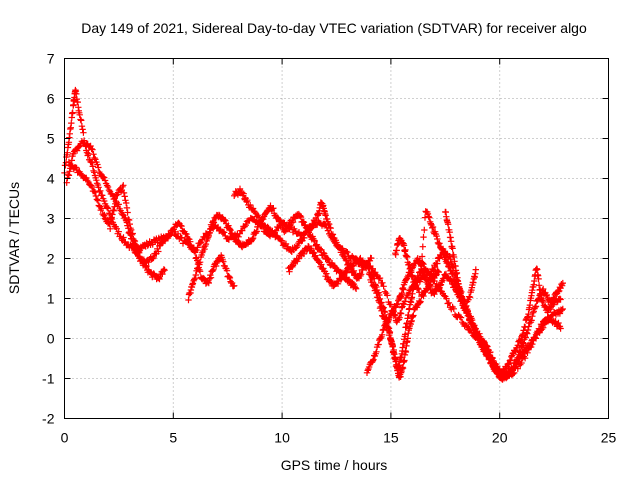 The height and width of the screenshot is (480, 640). What do you see at coordinates (51, 299) in the screenshot?
I see `y-tick-label: 1` at bounding box center [51, 299].